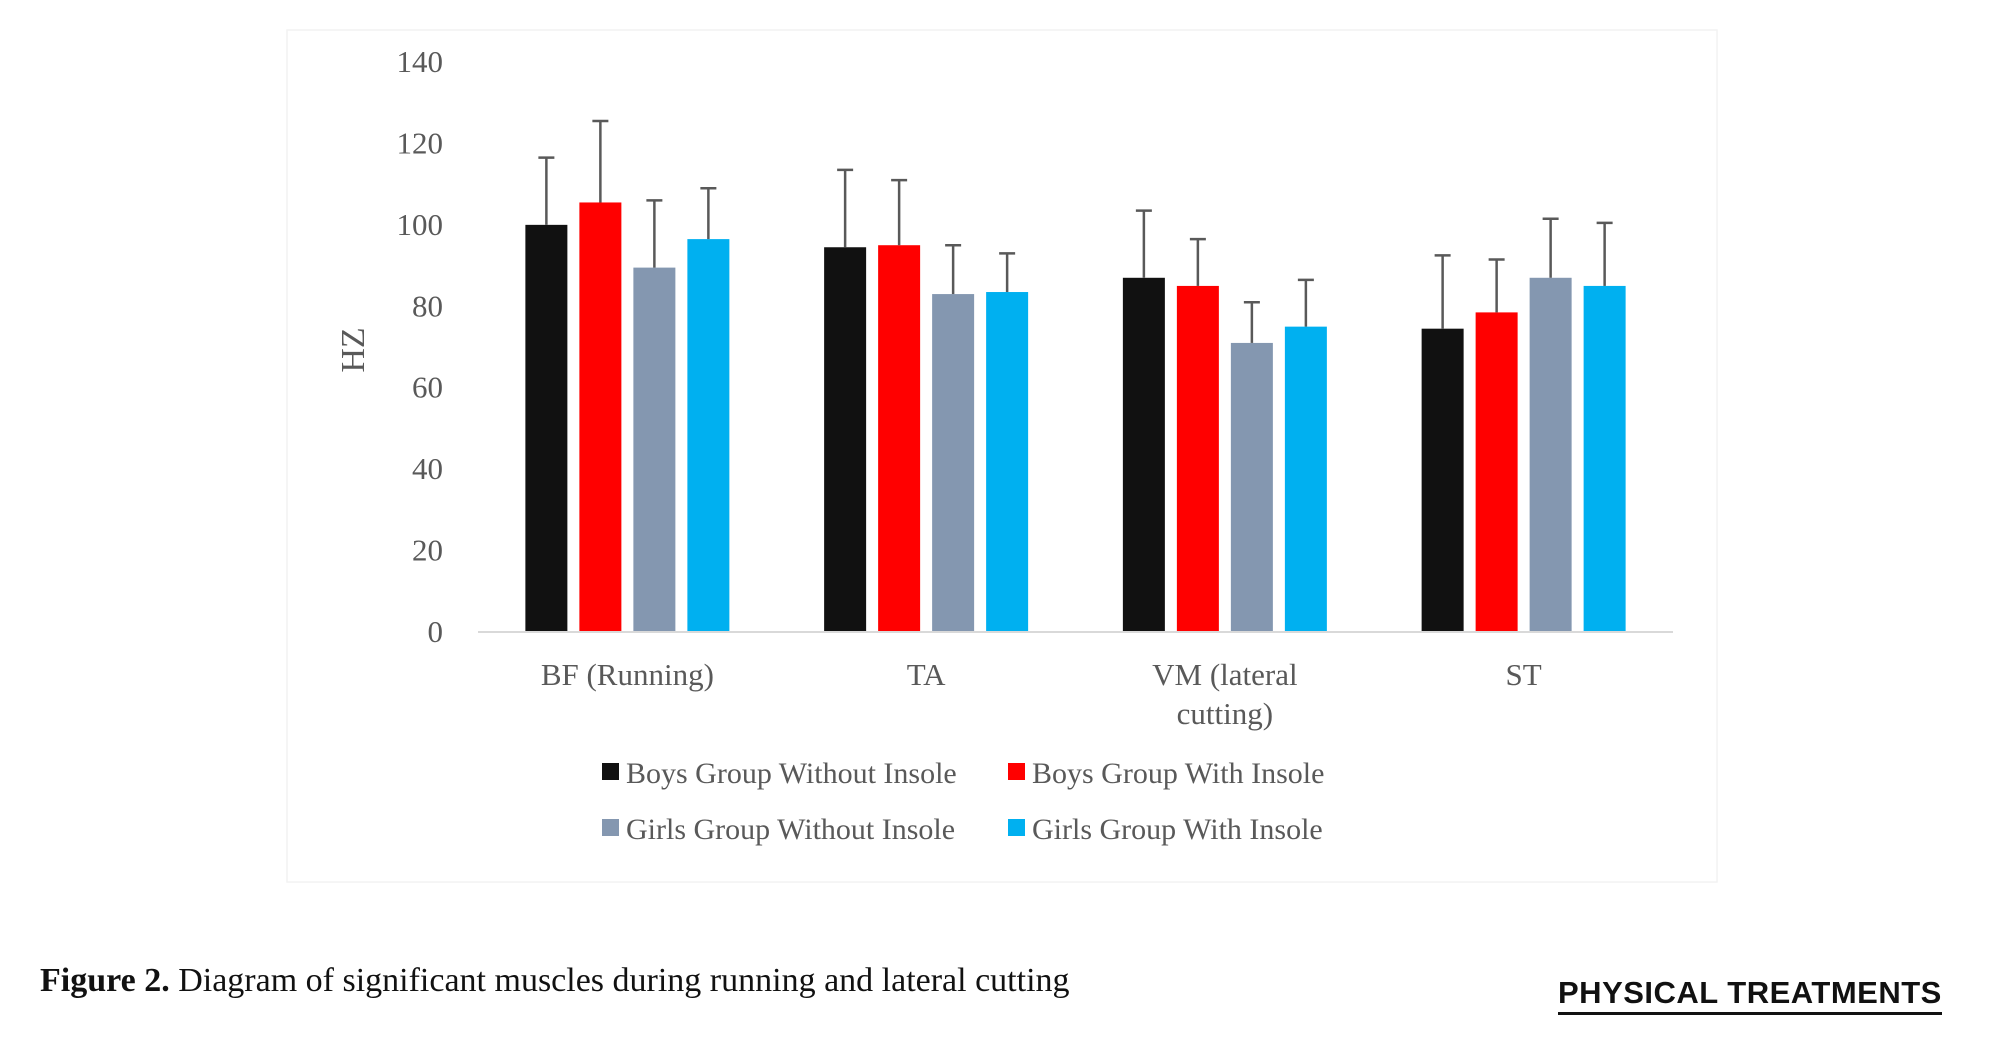 This screenshot has width=1992, height=1059. I want to click on legend-label: Boys Group With Insole, so click(1178, 773).